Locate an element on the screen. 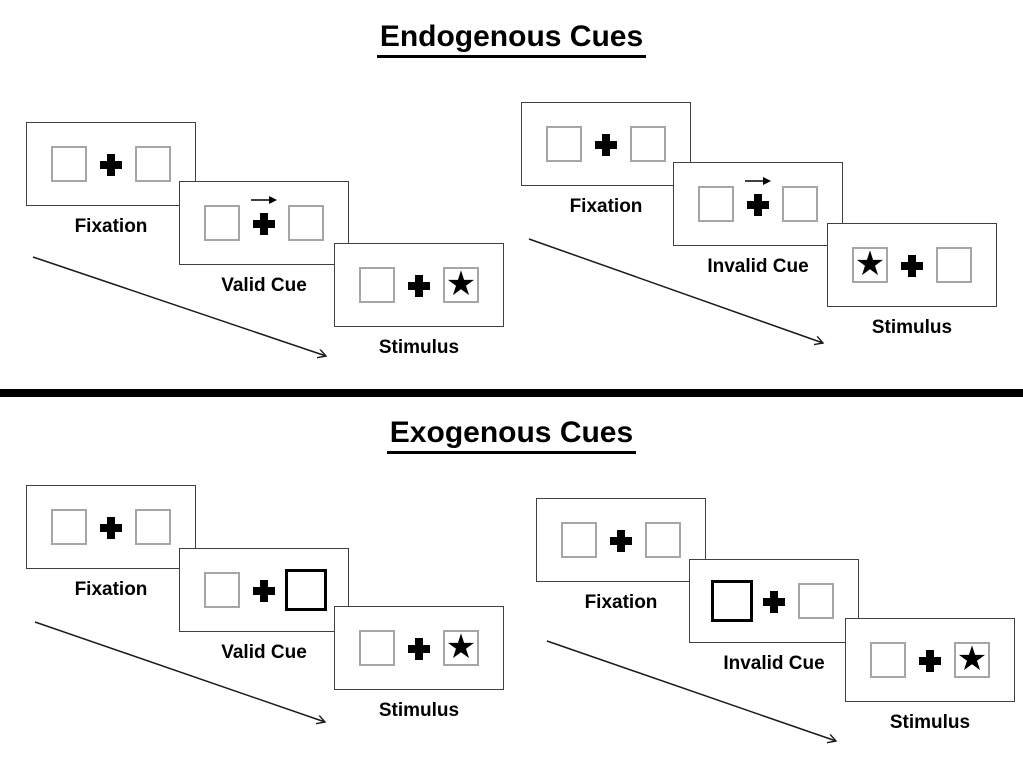 The image size is (1023, 767). exogenous-valid-cue-panel is located at coordinates (264, 590).